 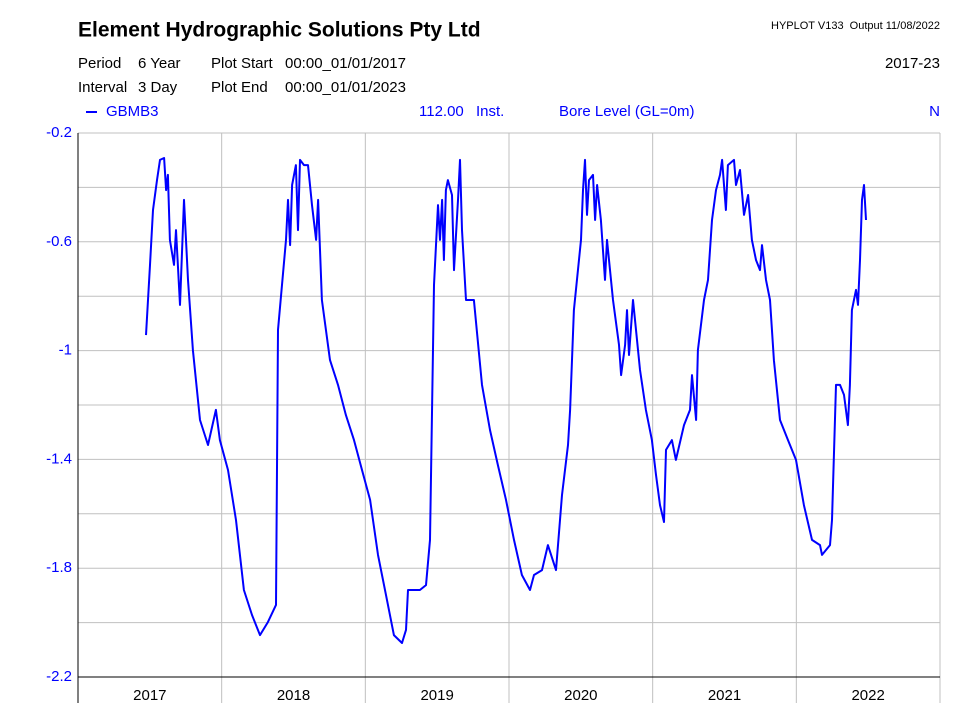 What do you see at coordinates (441, 111) in the screenshot?
I see `variable-code: 112.00` at bounding box center [441, 111].